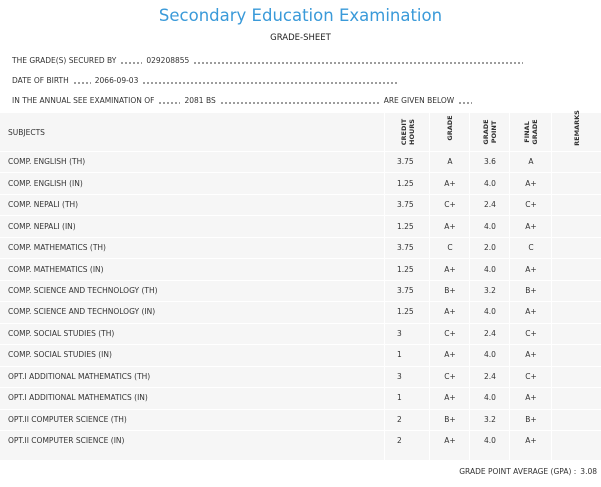 This screenshot has height=487, width=601. Describe the element at coordinates (450, 128) in the screenshot. I see `column-header: GRADE` at that location.